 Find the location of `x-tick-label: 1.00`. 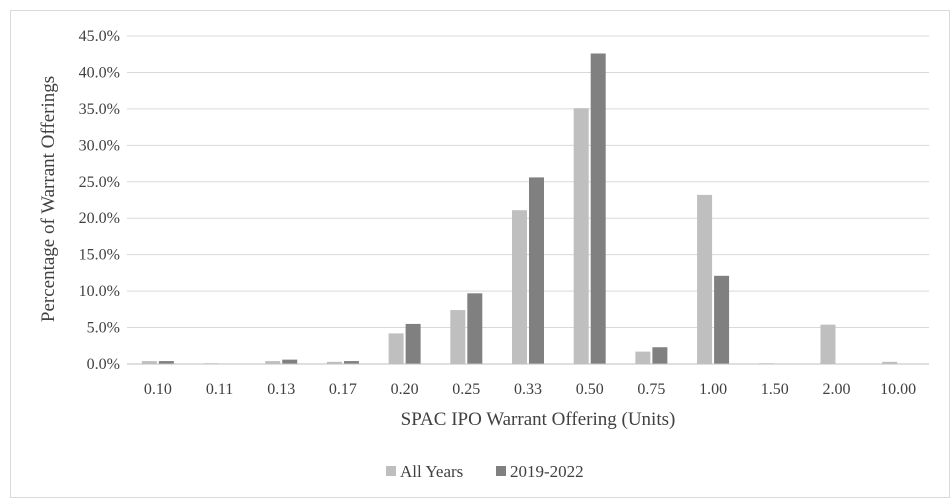

x-tick-label: 1.00 is located at coordinates (713, 389).